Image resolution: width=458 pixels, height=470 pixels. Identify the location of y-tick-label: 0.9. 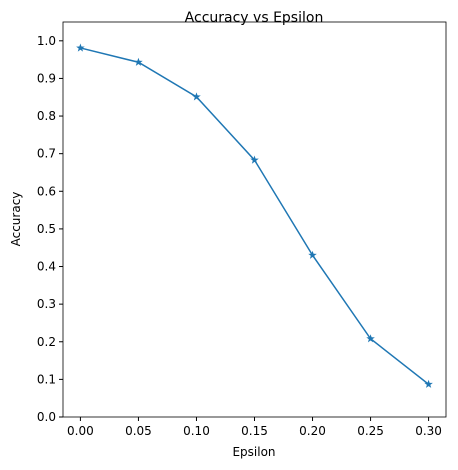
(46, 78).